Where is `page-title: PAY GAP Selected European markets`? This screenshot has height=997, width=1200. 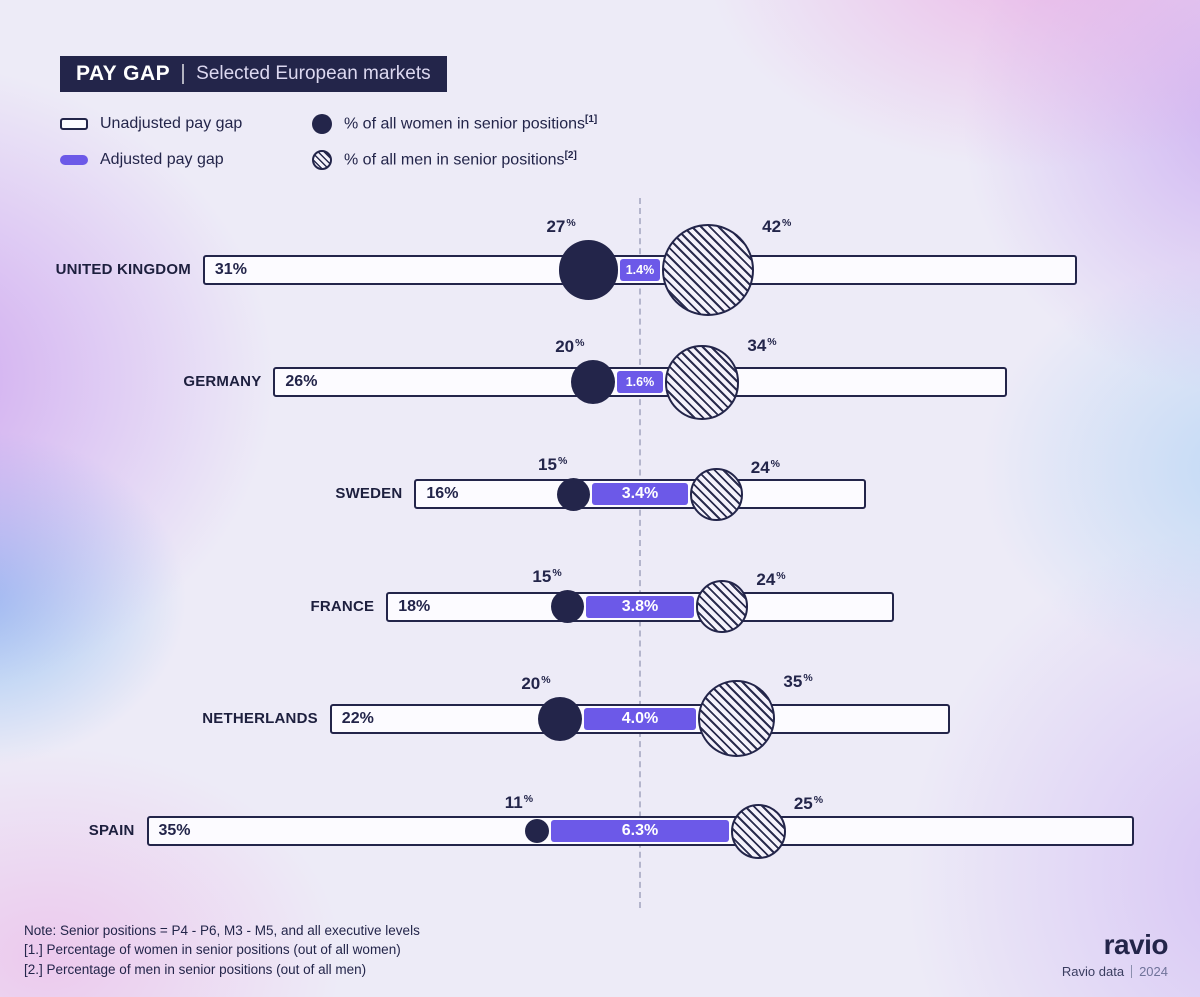
page-title: PAY GAP Selected European markets is located at coordinates (253, 74).